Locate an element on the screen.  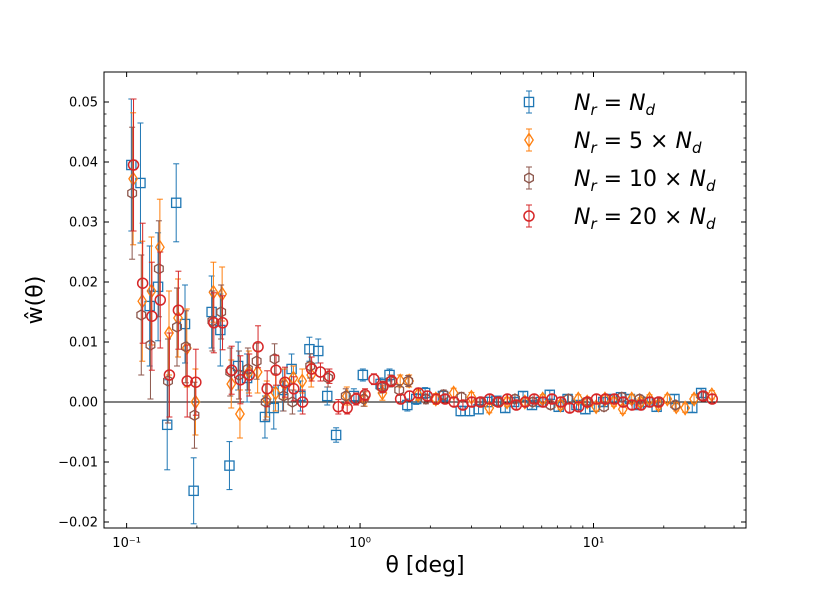
legend-label: Nr = 10 × Nd is located at coordinates (645, 181).